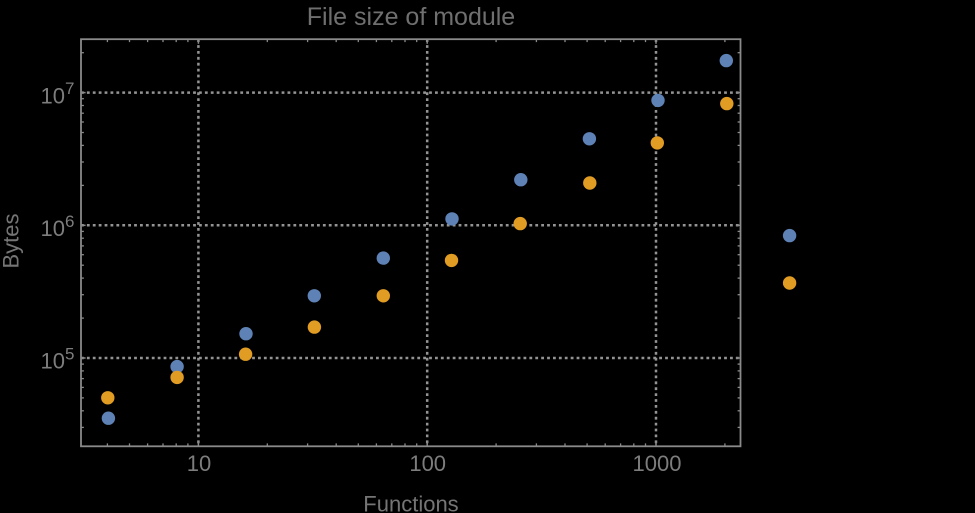 This screenshot has width=975, height=513. I want to click on svg-text: File size of module, so click(411, 17).